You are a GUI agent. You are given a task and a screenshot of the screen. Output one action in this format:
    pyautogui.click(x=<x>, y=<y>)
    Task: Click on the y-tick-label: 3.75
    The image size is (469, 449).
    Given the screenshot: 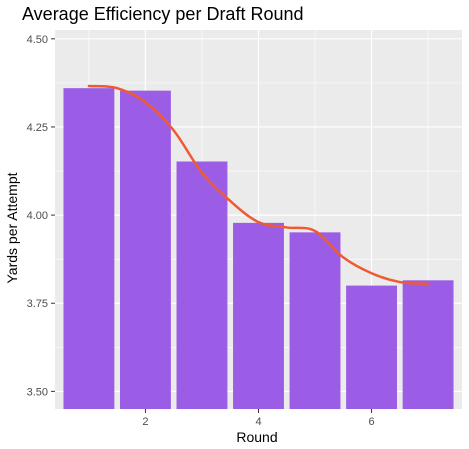 What is the action you would take?
    pyautogui.click(x=37, y=304)
    